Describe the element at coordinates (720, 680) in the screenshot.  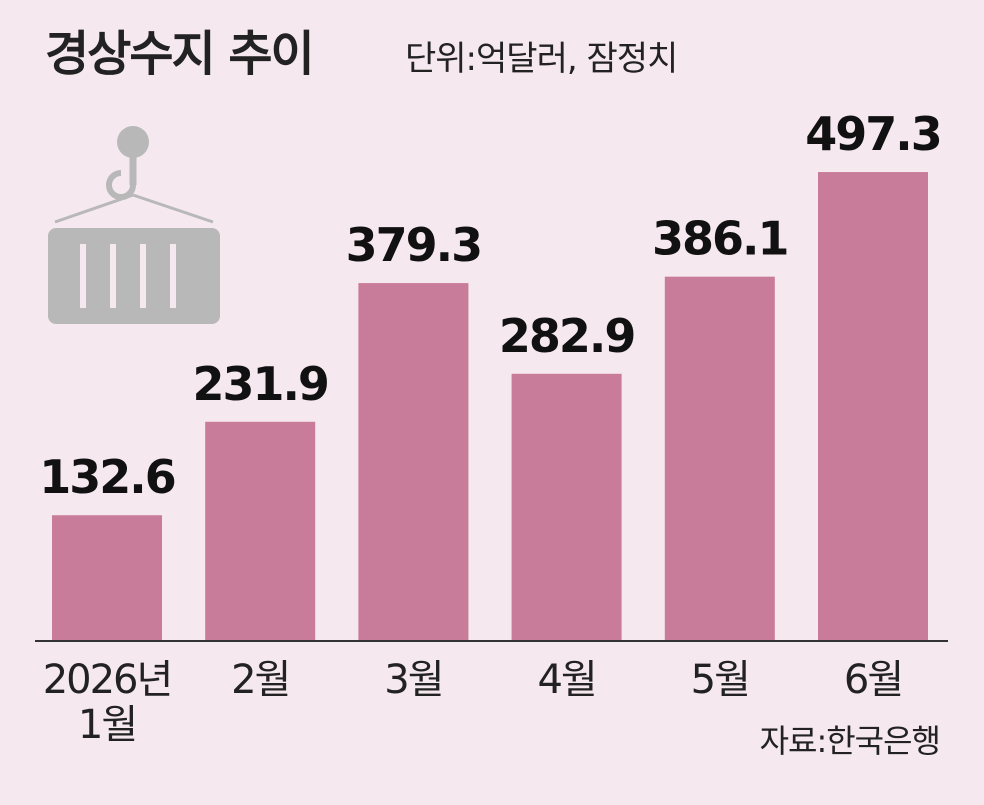
I see `x-tick-label: 5월` at that location.